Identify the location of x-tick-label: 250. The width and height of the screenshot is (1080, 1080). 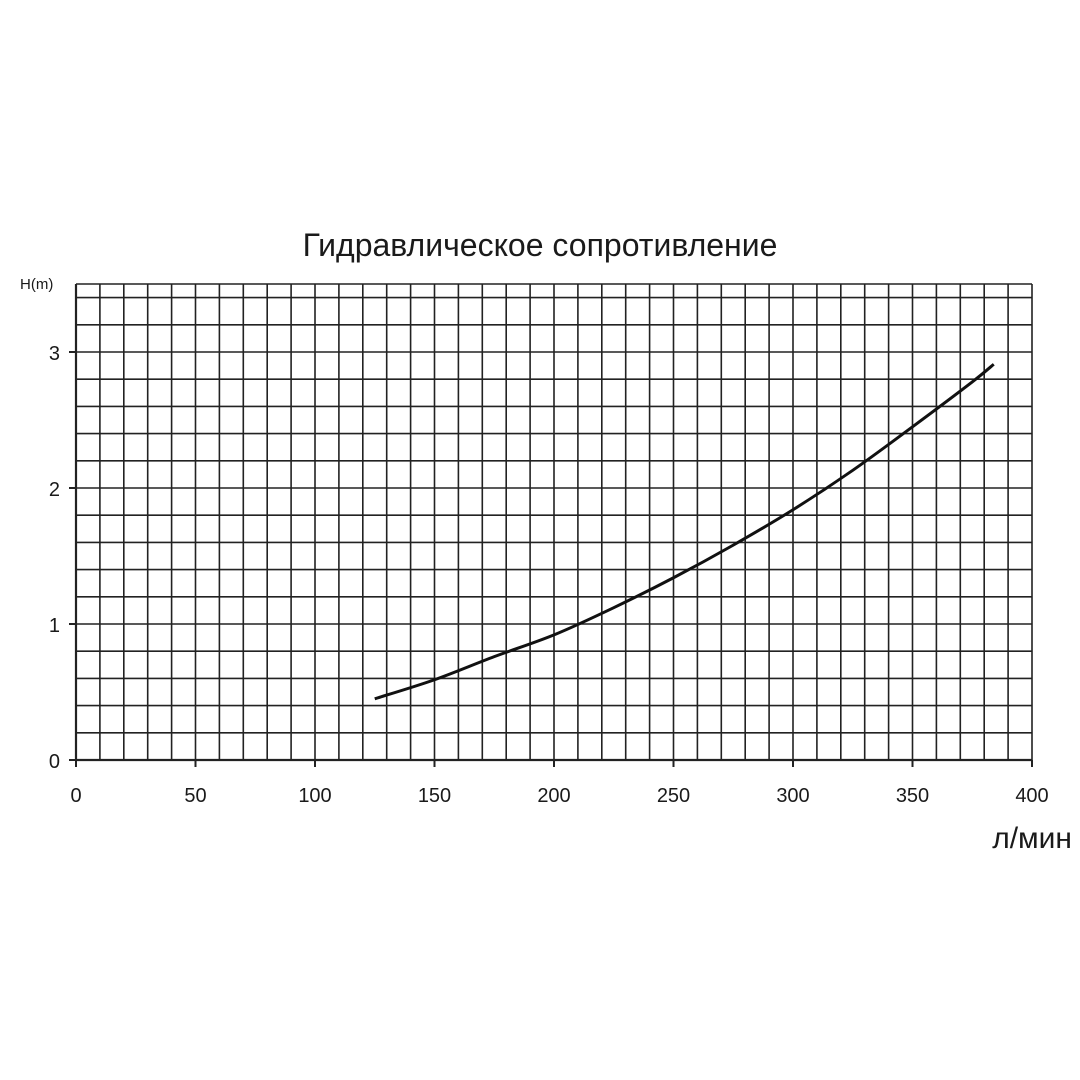
(673, 796).